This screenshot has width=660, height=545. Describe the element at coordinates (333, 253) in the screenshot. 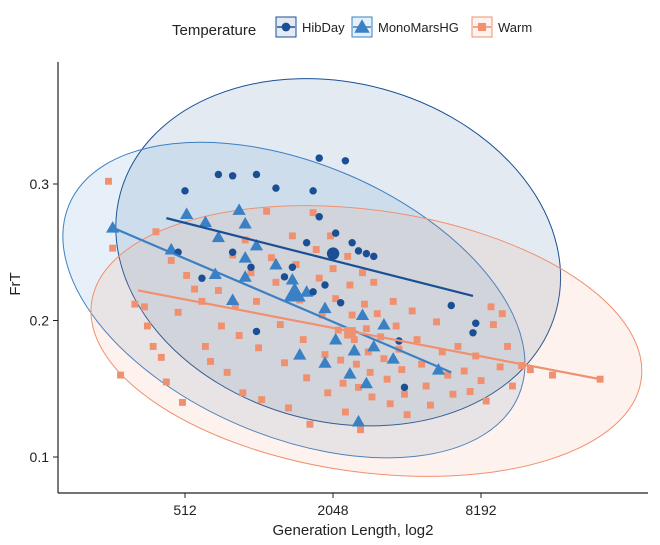

I see `centroid-hibday` at that location.